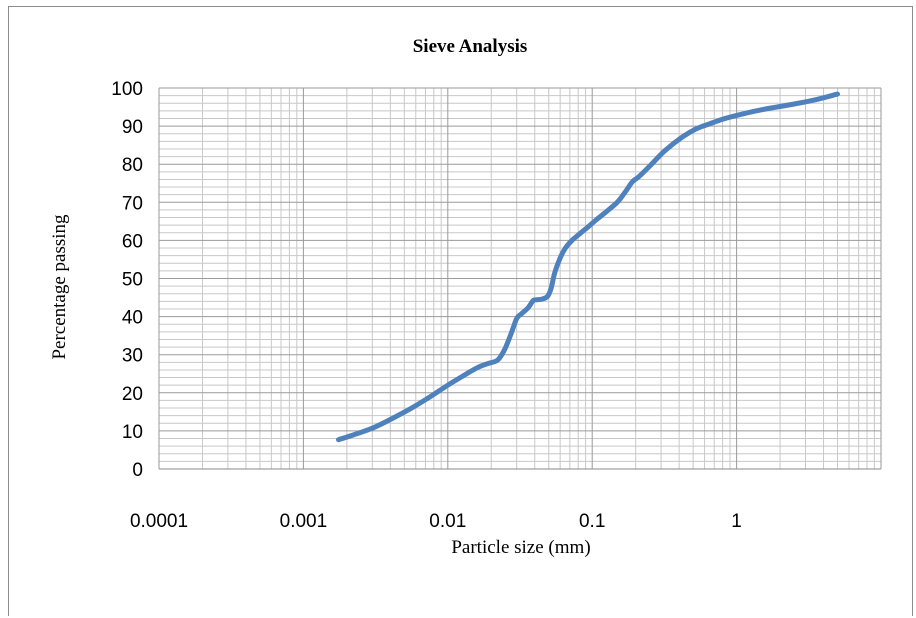  Describe the element at coordinates (447, 521) in the screenshot. I see `x-tick-label: 0.01` at that location.